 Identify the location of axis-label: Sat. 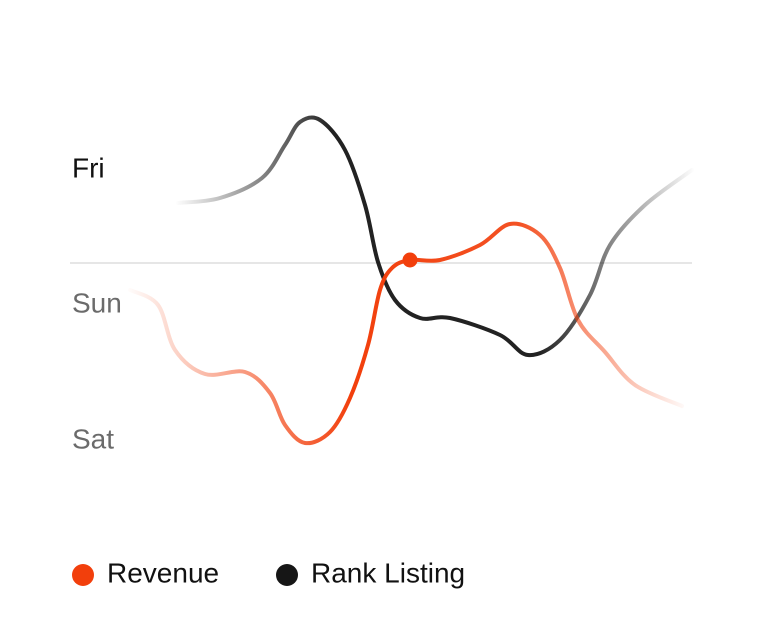
(93, 438).